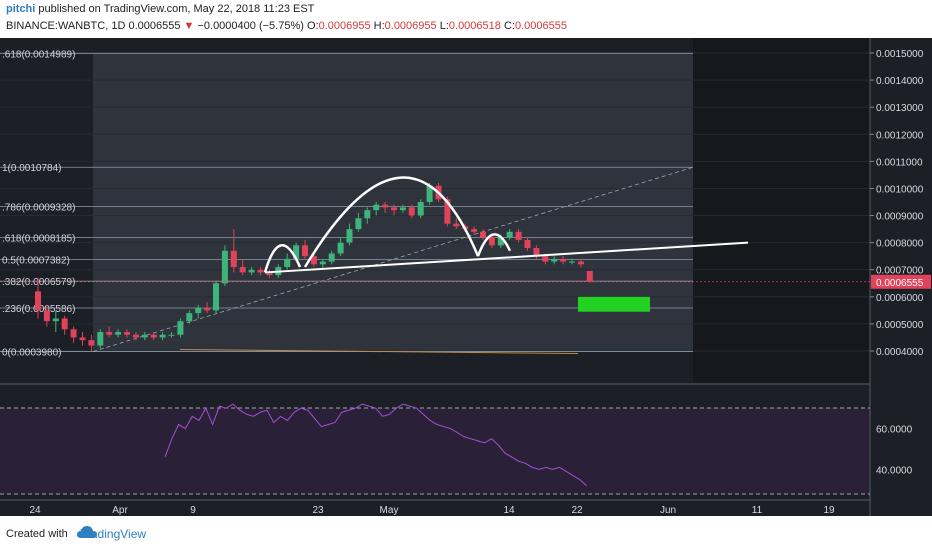 This screenshot has height=550, width=932. Describe the element at coordinates (66, 26) in the screenshot. I see `symbol-label: BINANCE:WANBTC, 1D` at that location.